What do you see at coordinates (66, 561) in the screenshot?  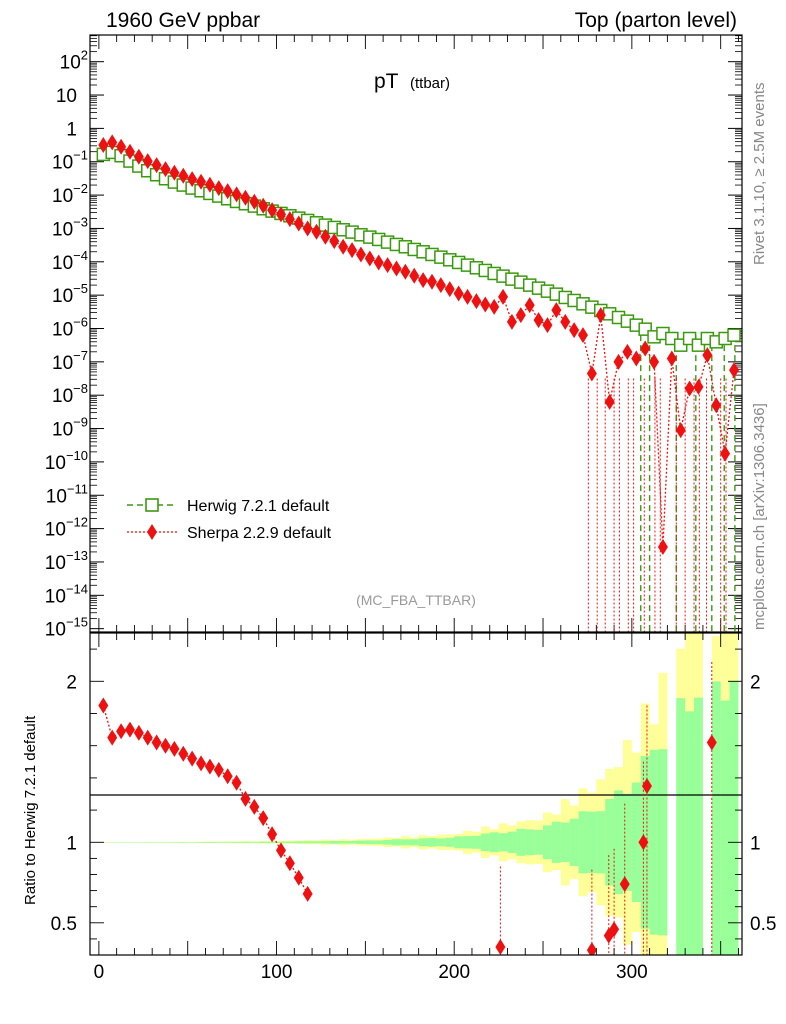 I see `main-y-tick-label: 10⁻¹³` at bounding box center [66, 561].